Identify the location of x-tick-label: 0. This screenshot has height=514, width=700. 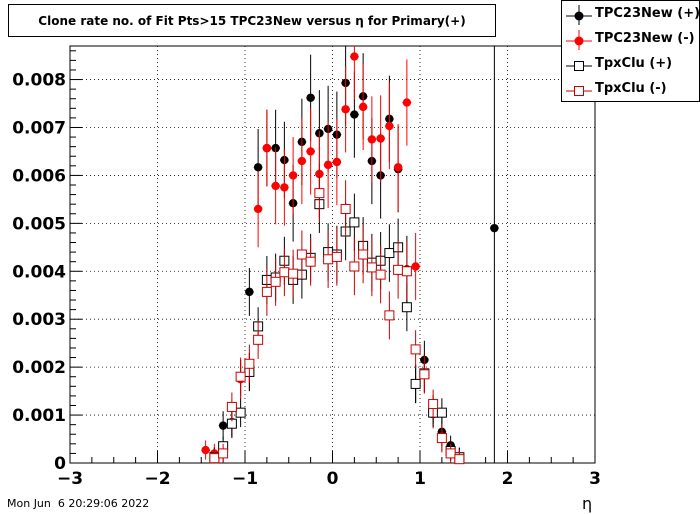
(333, 479).